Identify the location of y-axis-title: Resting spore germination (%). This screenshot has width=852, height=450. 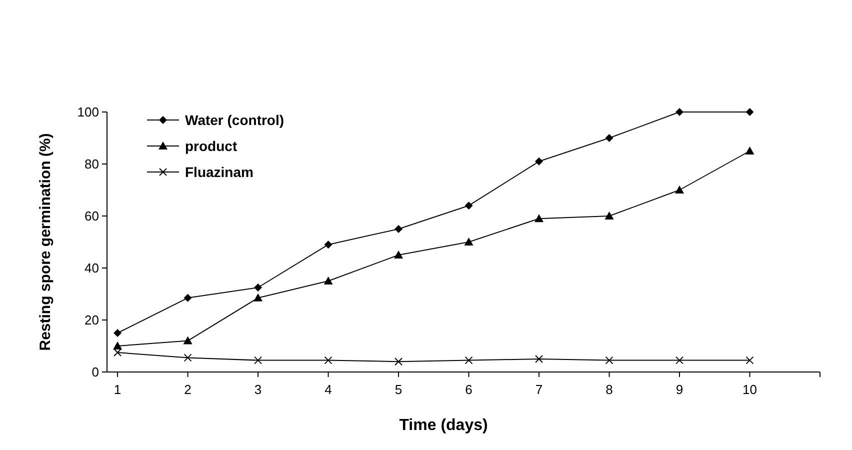
(45, 242).